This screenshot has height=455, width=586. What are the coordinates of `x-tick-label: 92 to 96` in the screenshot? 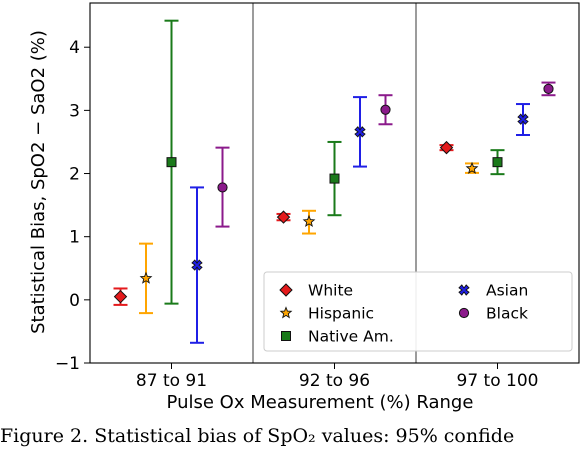 It's located at (334, 381).